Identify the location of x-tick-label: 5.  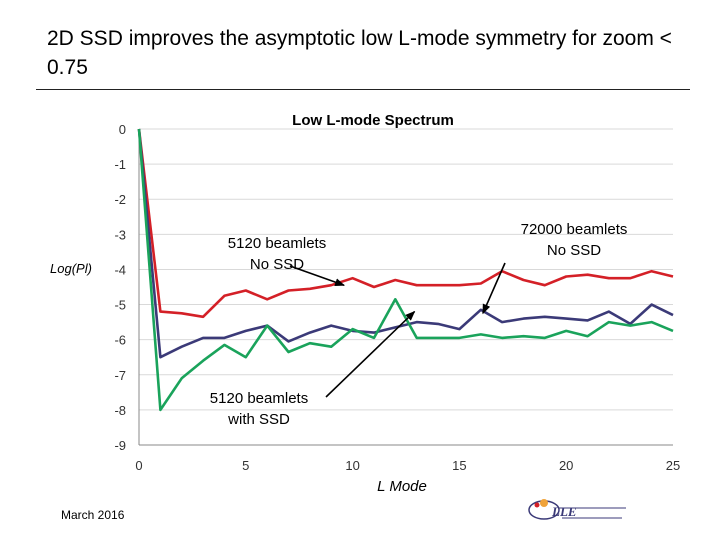
(245, 465).